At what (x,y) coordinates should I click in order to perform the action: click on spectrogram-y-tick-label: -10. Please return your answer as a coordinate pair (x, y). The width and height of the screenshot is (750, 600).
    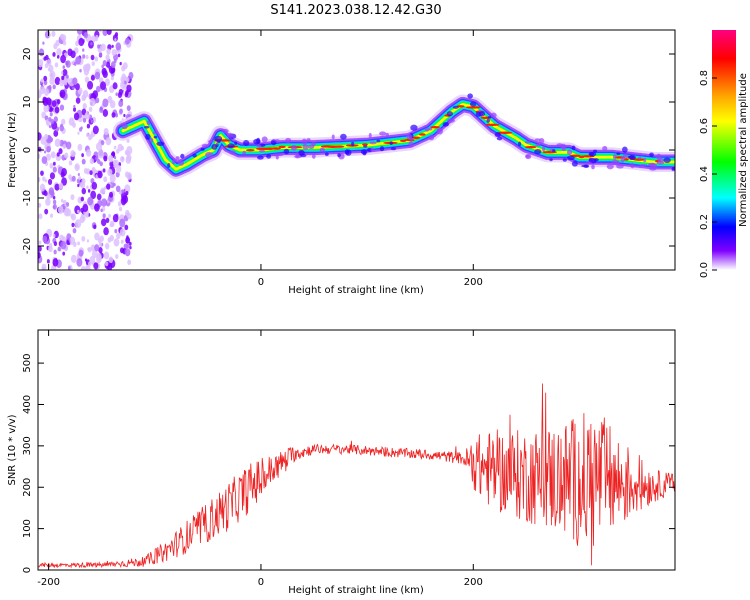
    Looking at the image, I should click on (27, 198).